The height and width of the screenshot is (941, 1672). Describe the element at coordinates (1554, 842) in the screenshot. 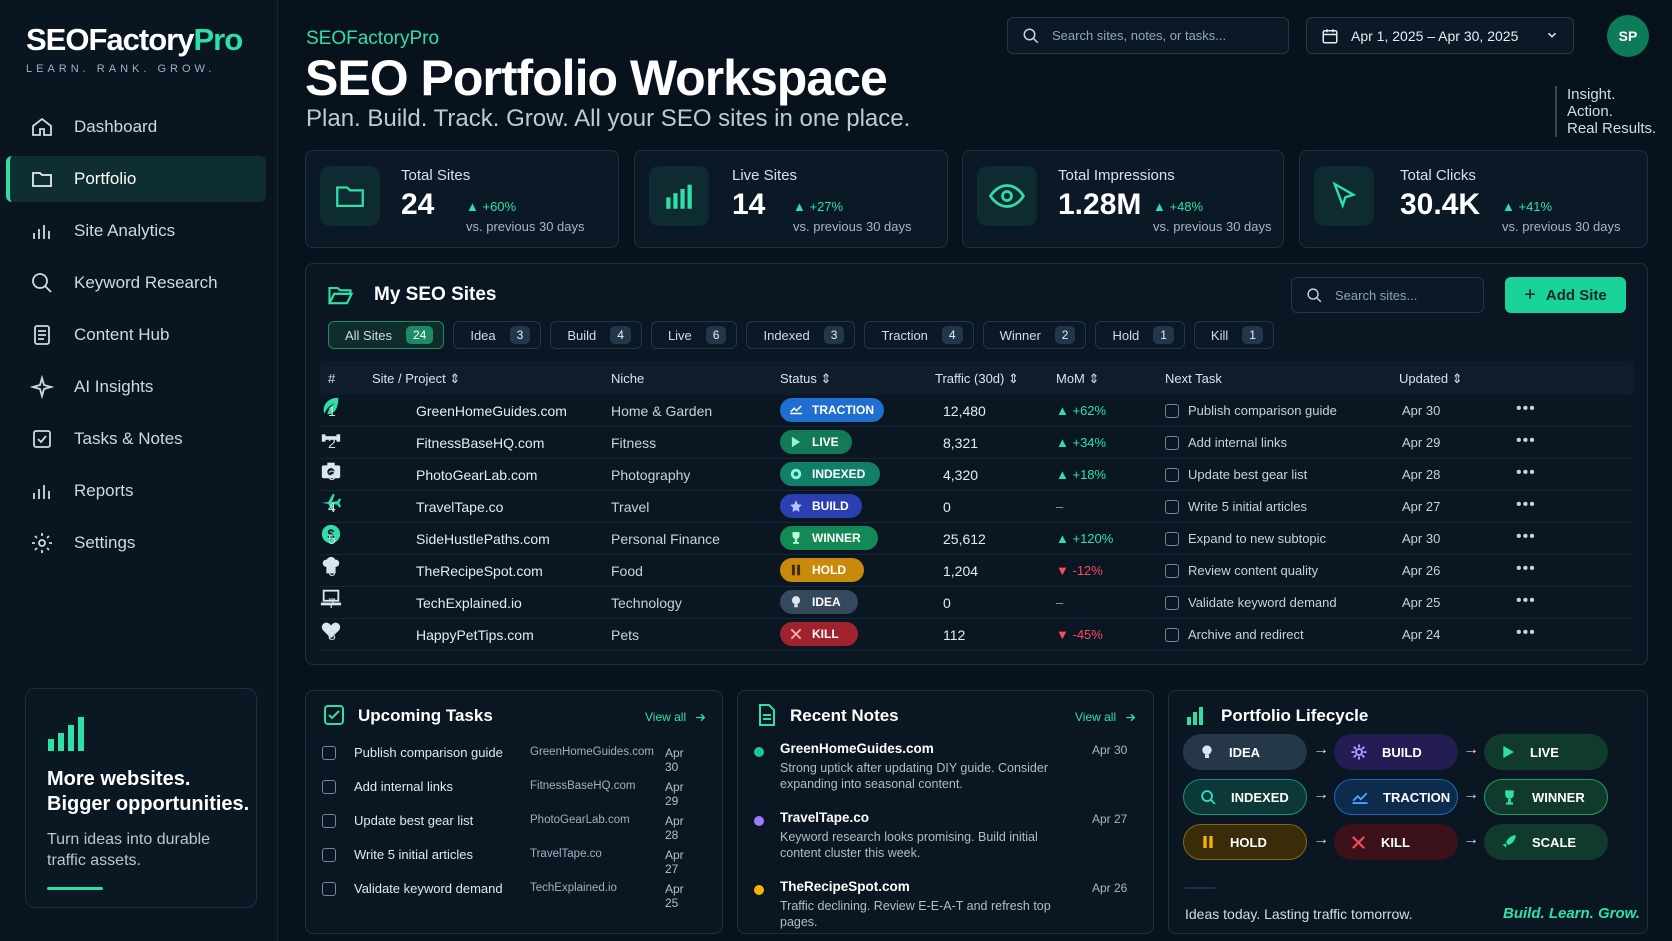

I see `stage-label: SCALE` at that location.